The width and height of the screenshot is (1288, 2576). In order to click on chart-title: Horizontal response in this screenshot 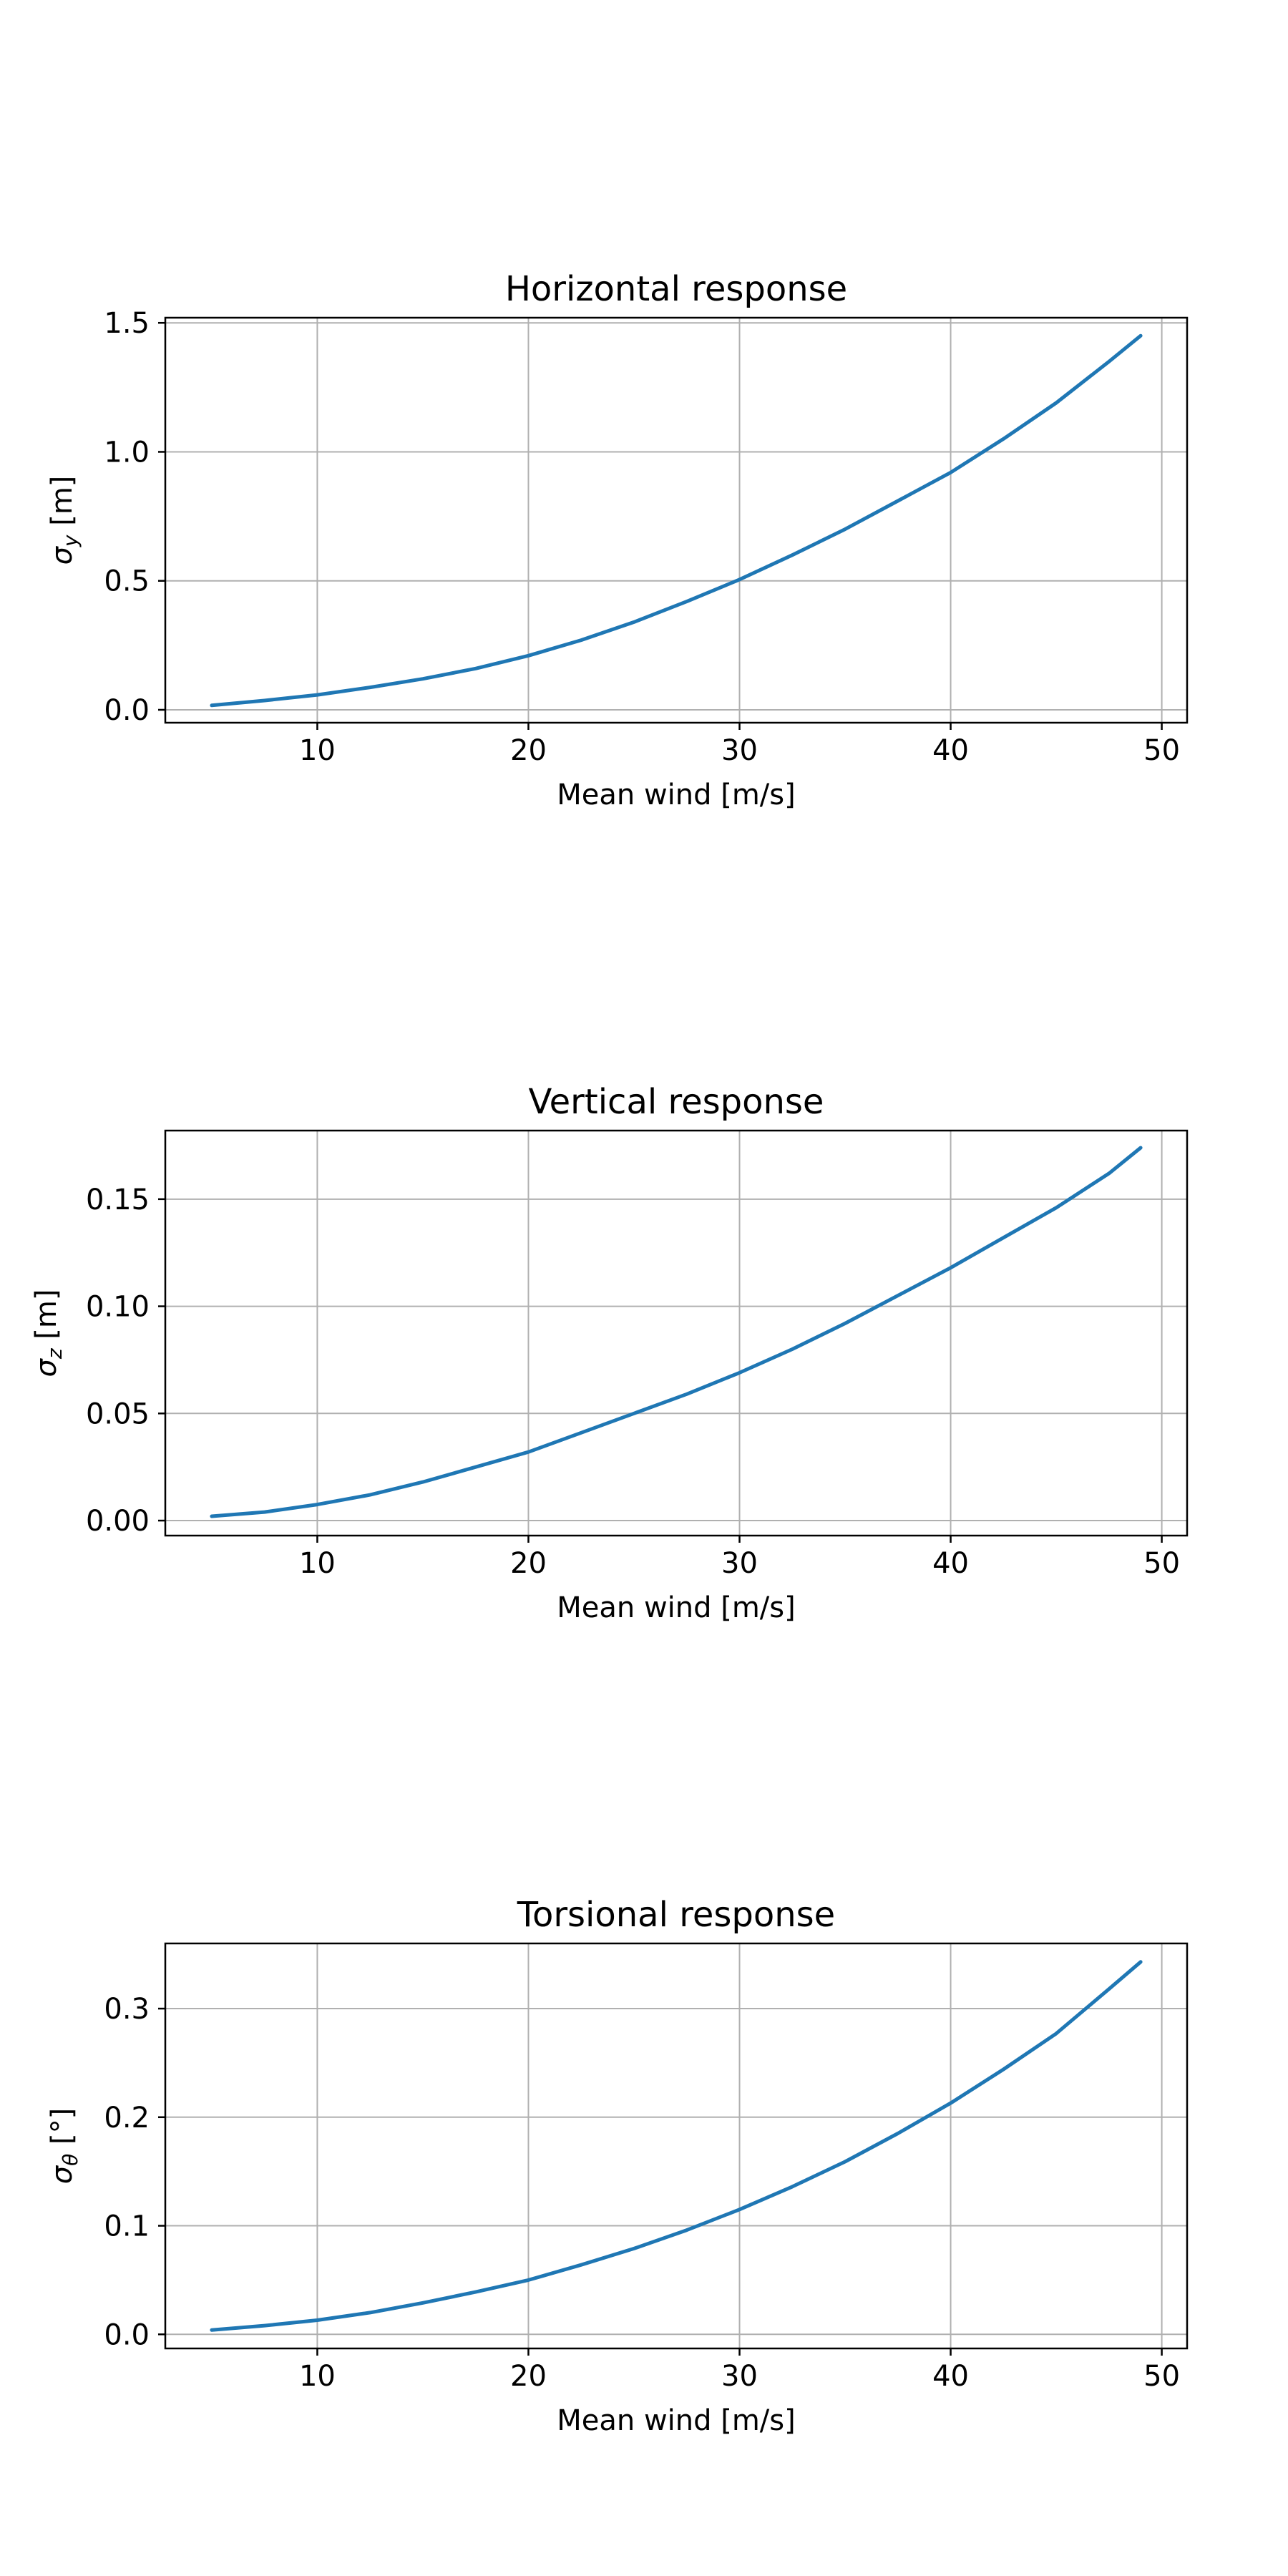, I will do `click(676, 289)`.